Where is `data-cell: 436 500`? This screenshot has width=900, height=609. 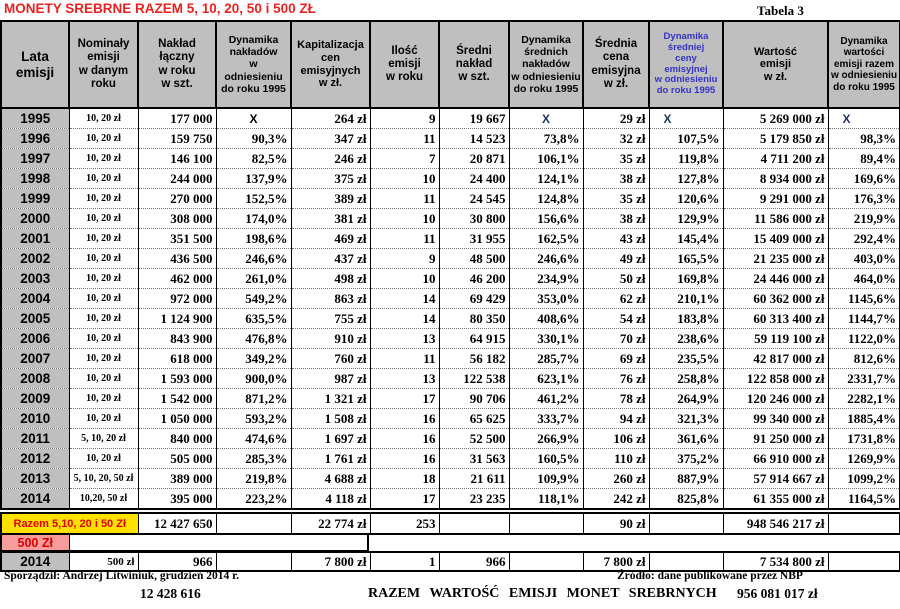 data-cell: 436 500 is located at coordinates (176, 258).